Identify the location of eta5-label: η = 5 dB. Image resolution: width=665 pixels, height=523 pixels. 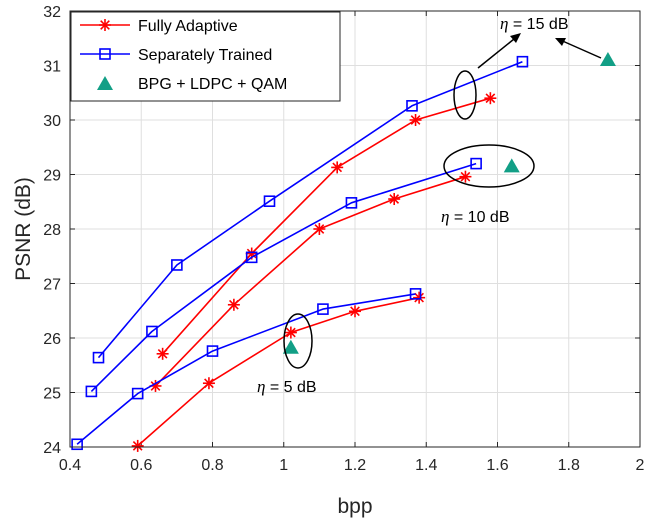
(287, 386).